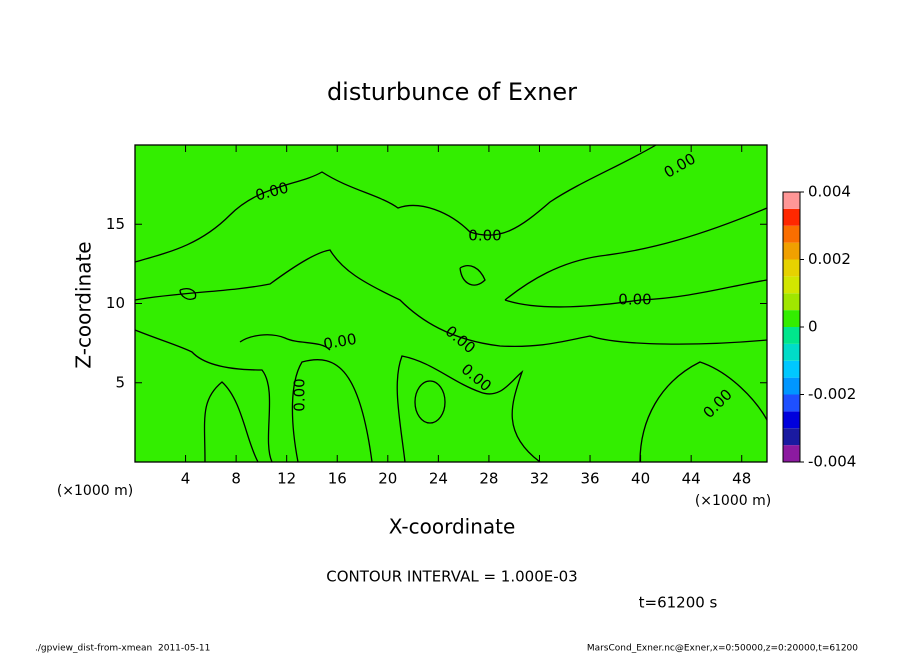 The height and width of the screenshot is (654, 904). I want to click on y-axis-title: Z-coordinate, so click(84, 304).